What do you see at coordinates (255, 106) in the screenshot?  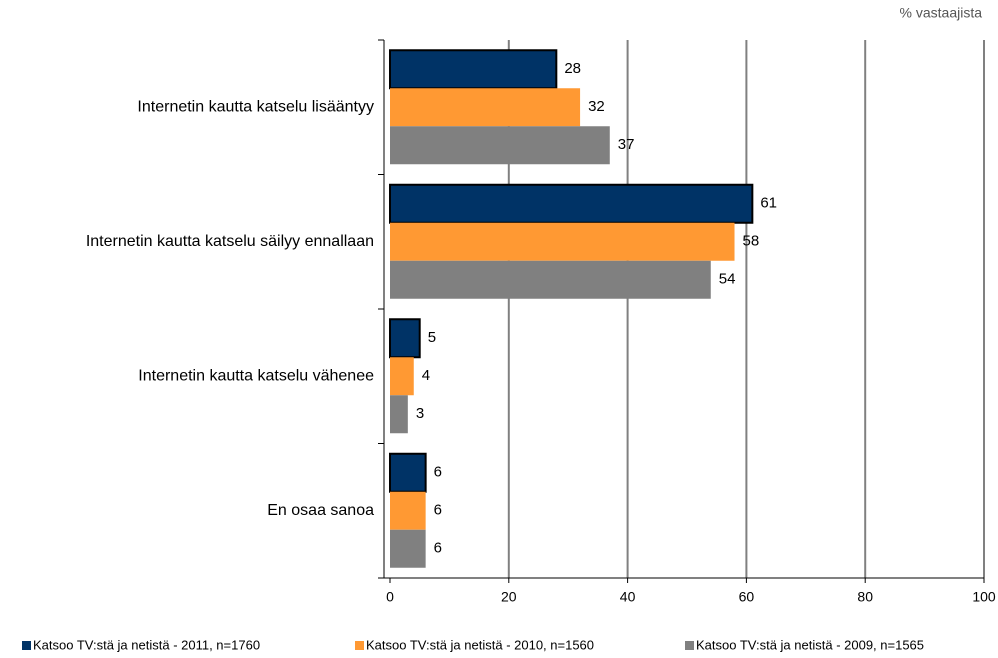 I see `category-label: Internetin kautta katselu lisääntyy` at bounding box center [255, 106].